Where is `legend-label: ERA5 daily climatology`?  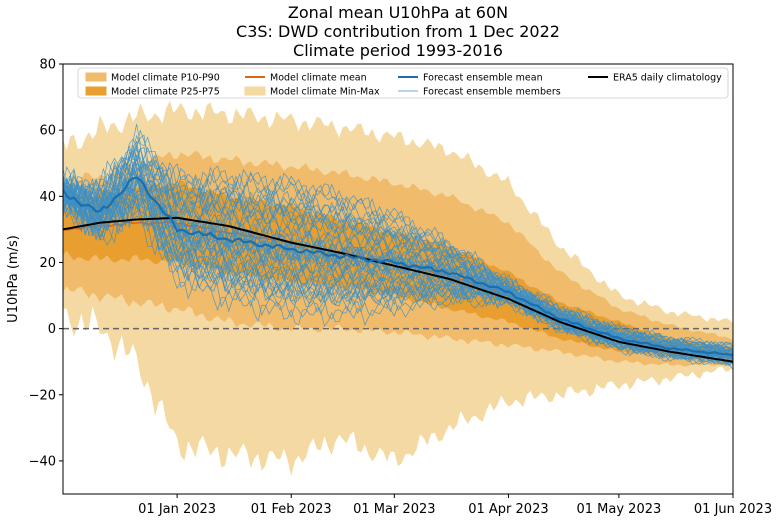
legend-label: ERA5 daily climatology is located at coordinates (667, 78).